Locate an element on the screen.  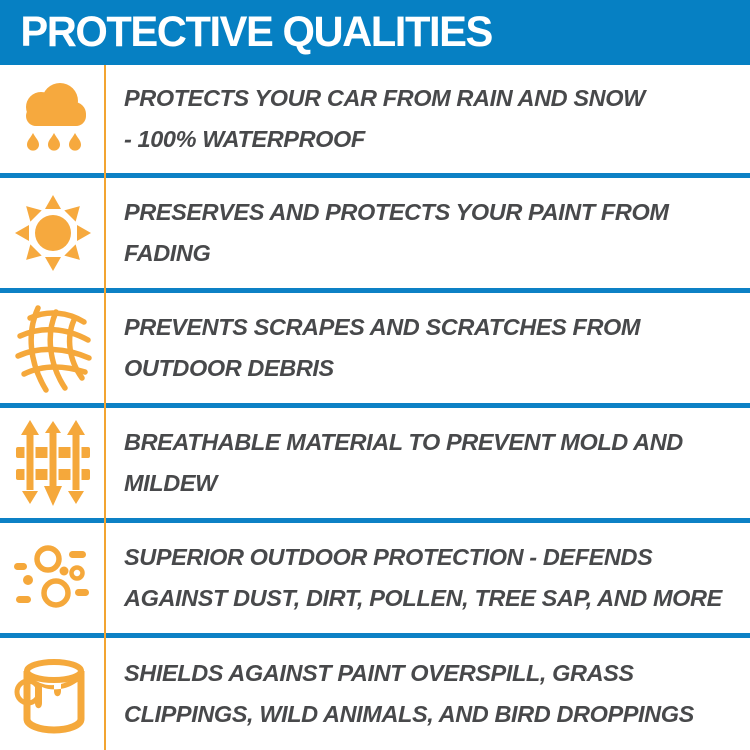
page-title: PROTECTIVE QUALITIES is located at coordinates (256, 32).